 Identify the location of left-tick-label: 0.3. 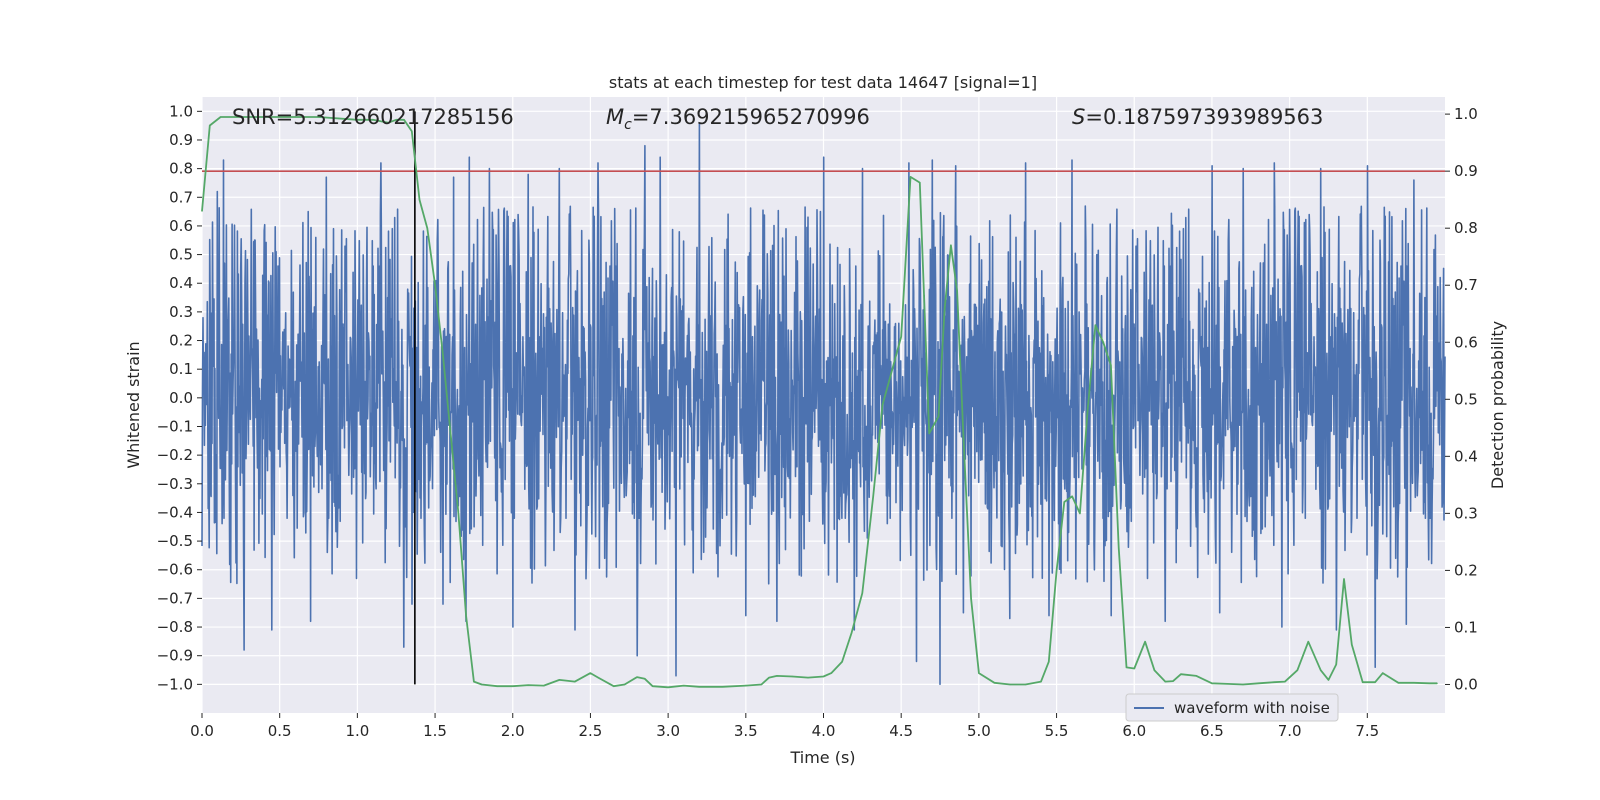
(181, 312).